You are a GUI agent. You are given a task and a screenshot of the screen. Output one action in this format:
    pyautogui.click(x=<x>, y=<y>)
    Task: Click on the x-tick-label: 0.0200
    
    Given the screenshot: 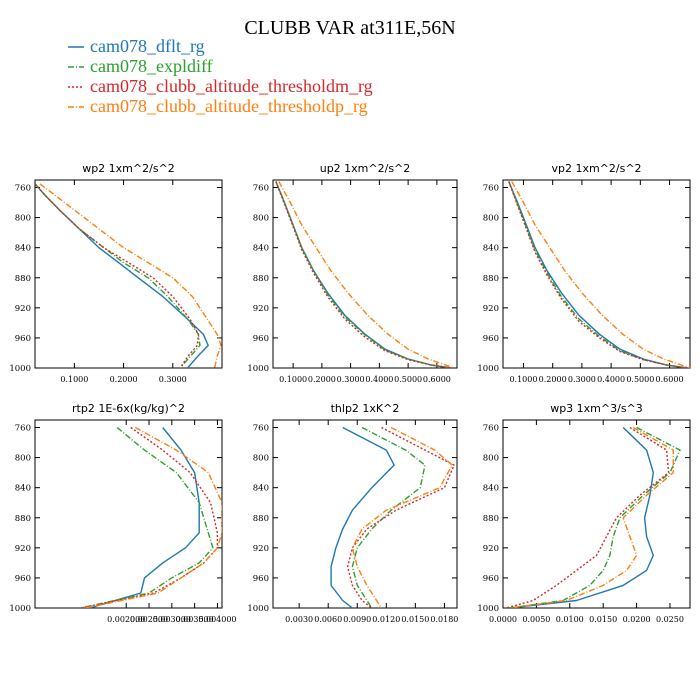 What is the action you would take?
    pyautogui.click(x=637, y=619)
    